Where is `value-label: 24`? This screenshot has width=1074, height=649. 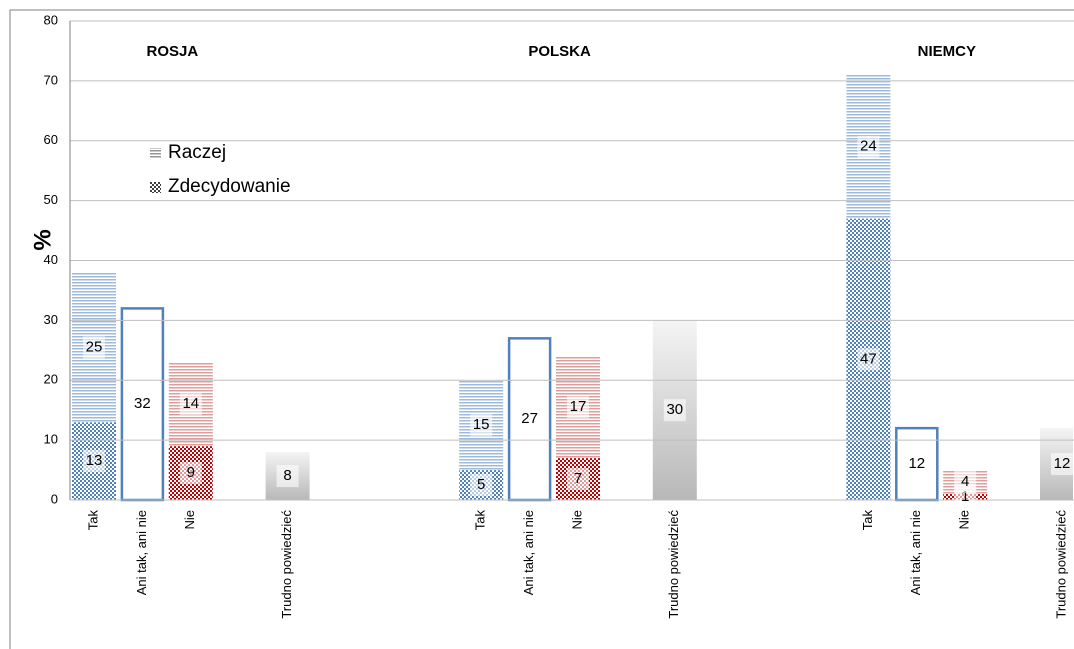
value-label: 24 is located at coordinates (868, 146).